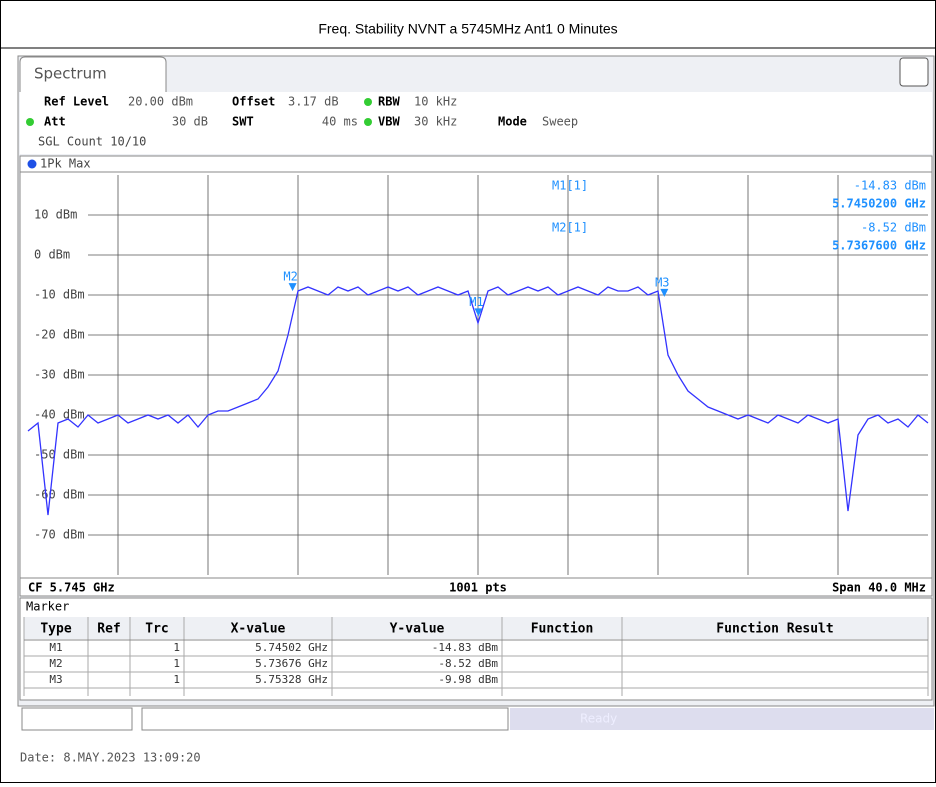 Image resolution: width=936 pixels, height=787 pixels. What do you see at coordinates (478, 588) in the screenshot?
I see `points: 1001 pts` at bounding box center [478, 588].